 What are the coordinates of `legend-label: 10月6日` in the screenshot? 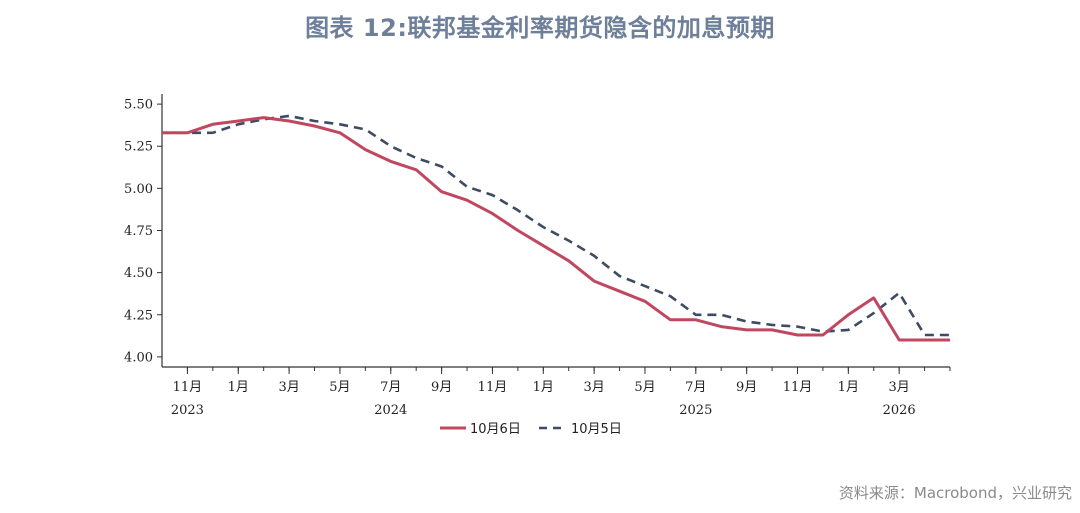 It's located at (495, 429).